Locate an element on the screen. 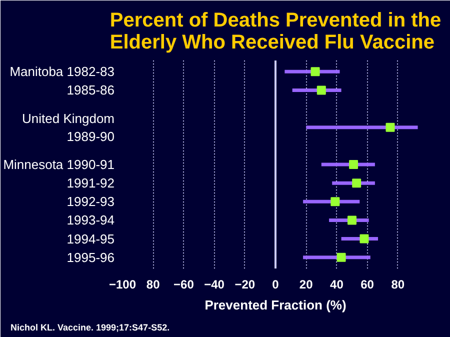 This screenshot has width=450, height=337. x-axis-title: Prevented Fraction (%) is located at coordinates (275, 305).